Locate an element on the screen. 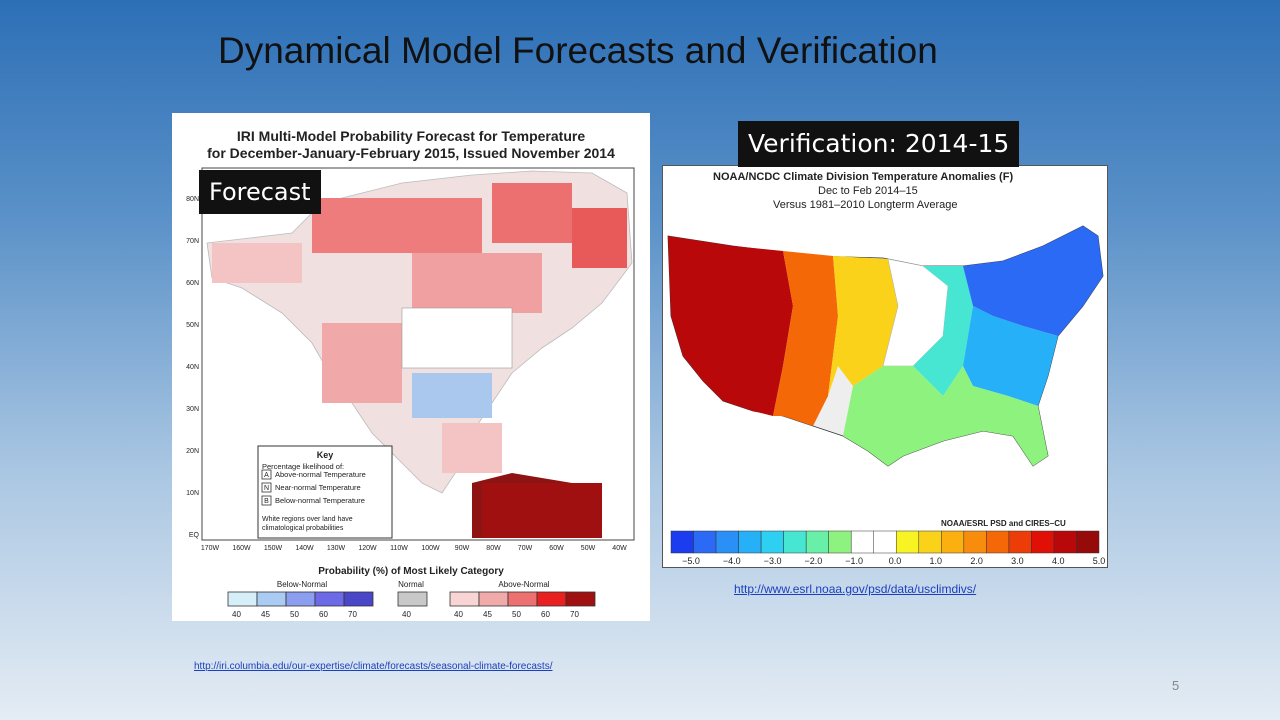  lon-label: 40W is located at coordinates (619, 548).